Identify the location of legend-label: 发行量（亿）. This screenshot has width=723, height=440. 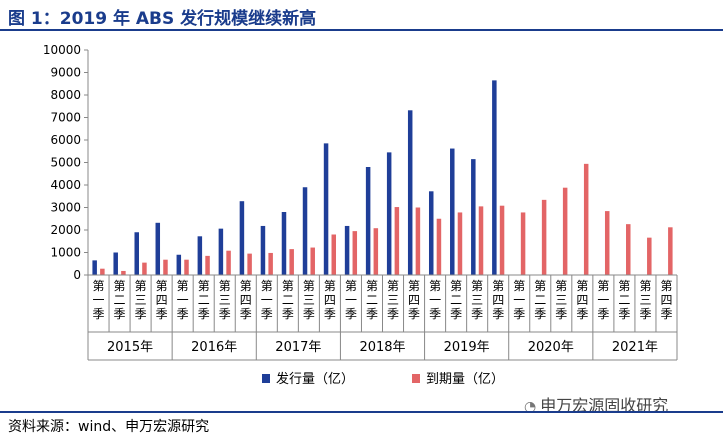
(315, 379).